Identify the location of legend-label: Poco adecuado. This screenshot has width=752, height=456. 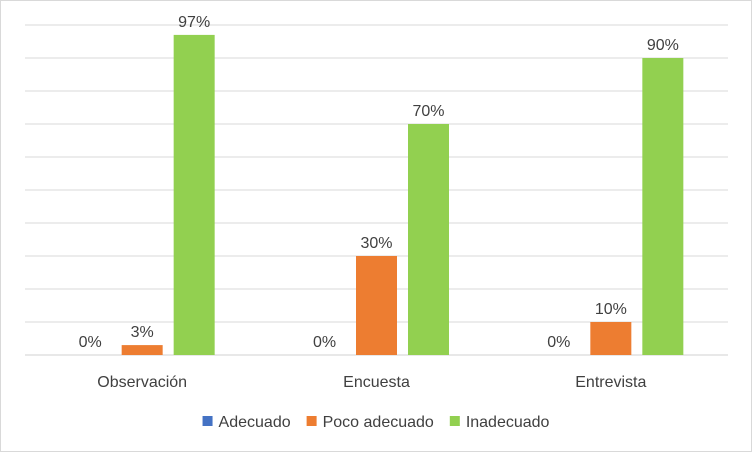
(378, 422).